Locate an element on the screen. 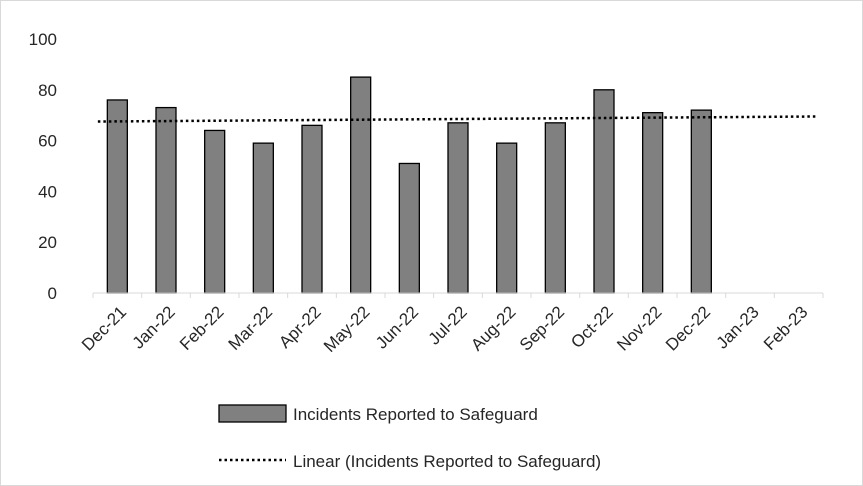  y-tick-label: 60 is located at coordinates (47, 141).